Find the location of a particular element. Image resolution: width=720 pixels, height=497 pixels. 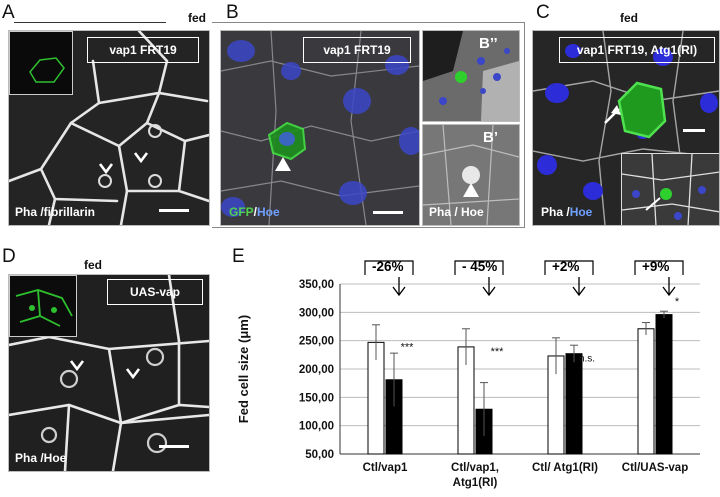

panel-a-letter: A is located at coordinates (8, 12).